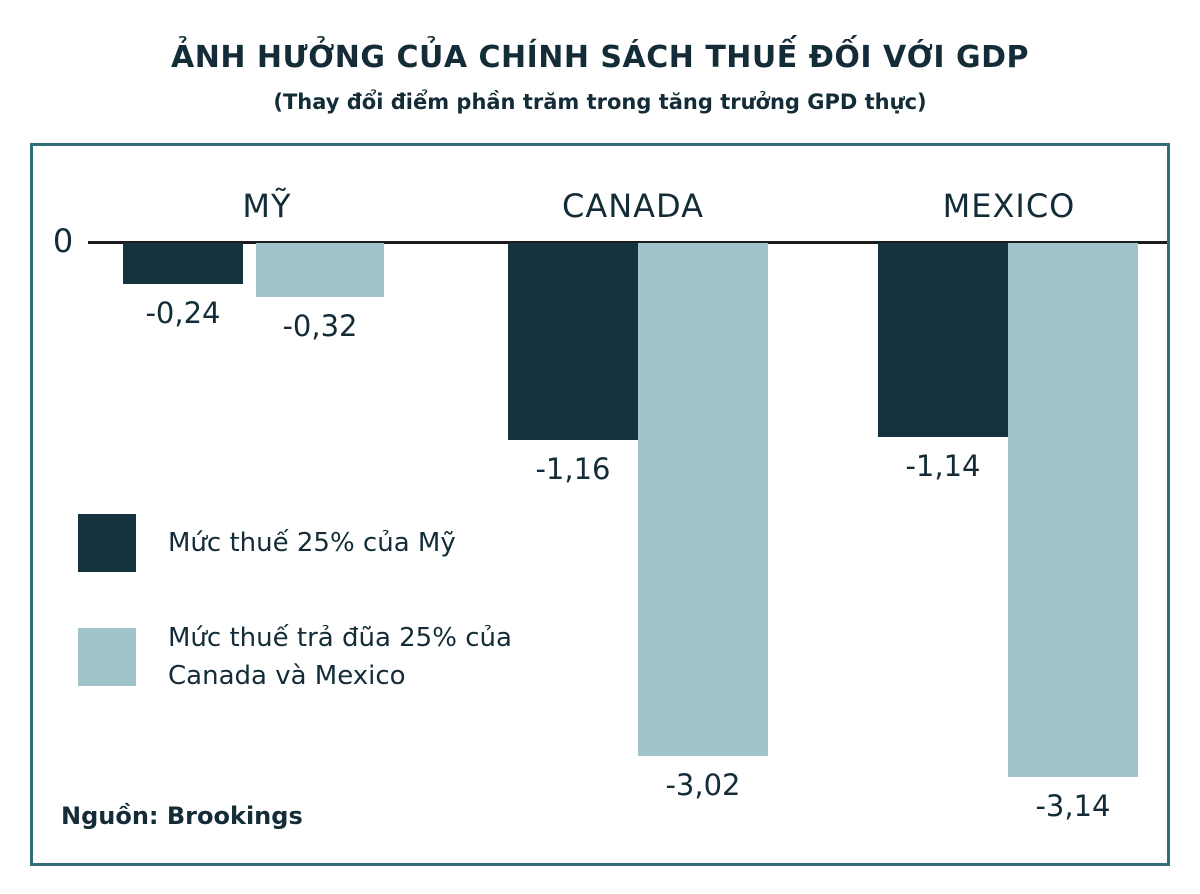 Image resolution: width=1200 pixels, height=894 pixels. What do you see at coordinates (943, 340) in the screenshot?
I see `bar-mexico-dark` at bounding box center [943, 340].